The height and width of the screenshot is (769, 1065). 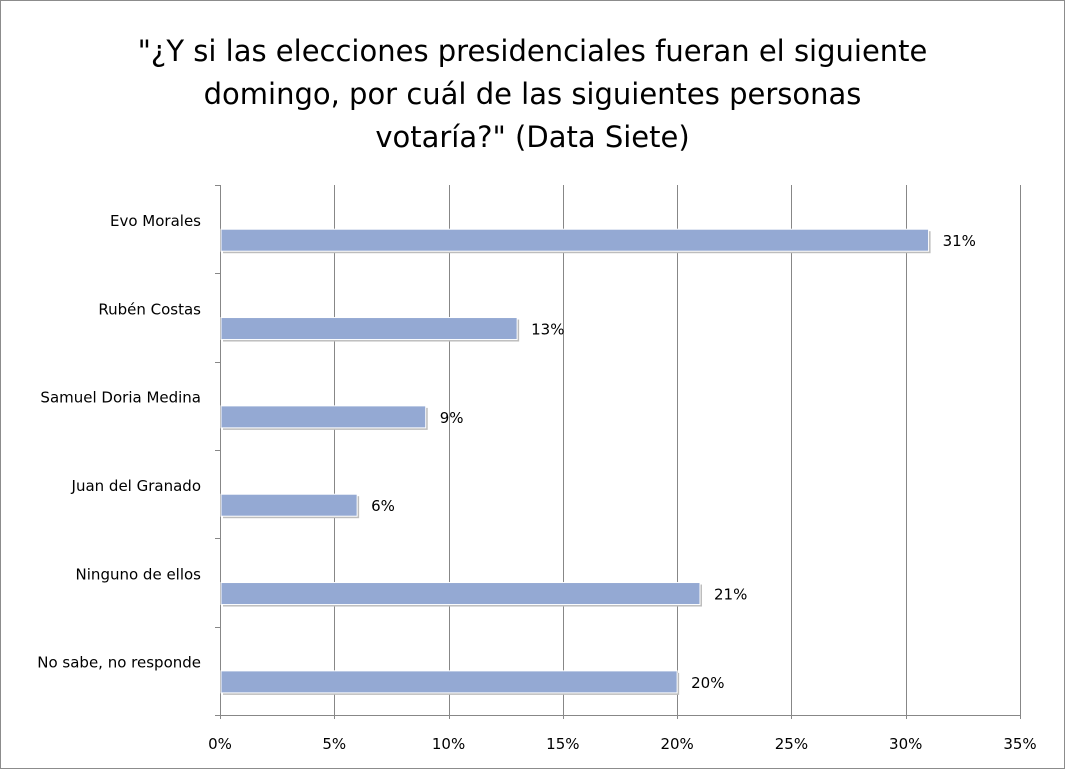 What do you see at coordinates (562, 744) in the screenshot?
I see `x-tick-label: 15%` at bounding box center [562, 744].